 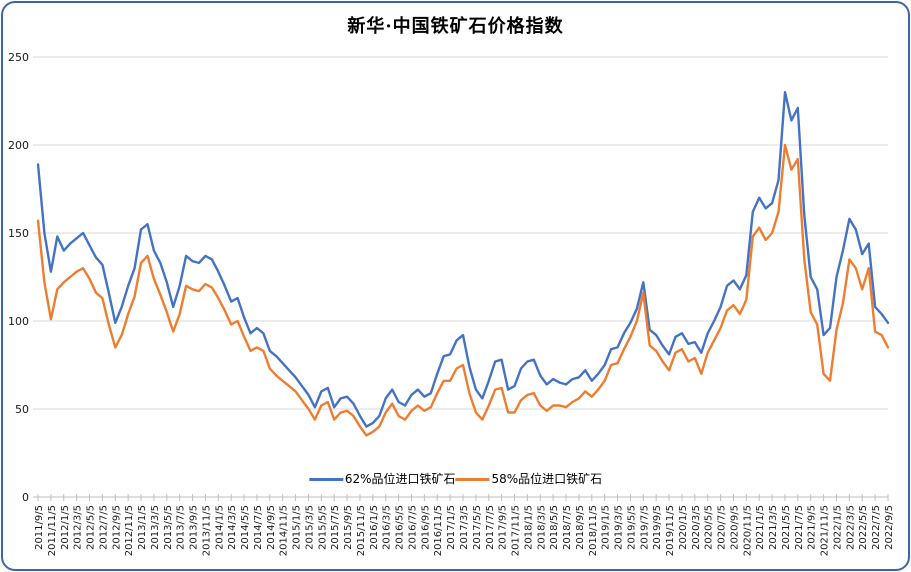 What do you see at coordinates (297, 527) in the screenshot?
I see `svg-text: 2015/1/5` at bounding box center [297, 527].